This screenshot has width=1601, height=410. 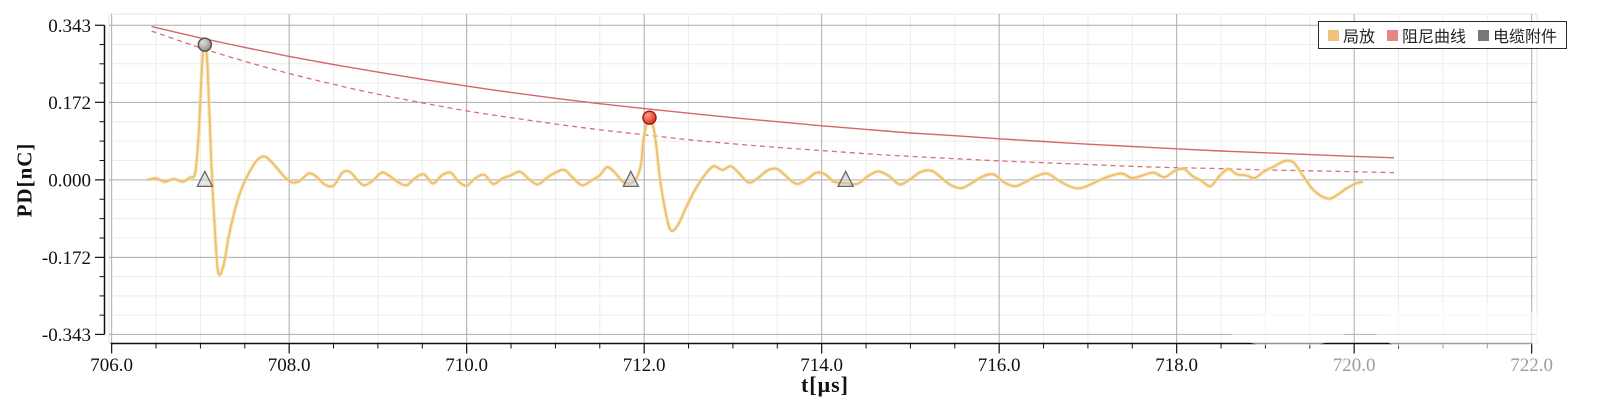 I want to click on x-tick-label: 722.0, so click(x=1531, y=365).